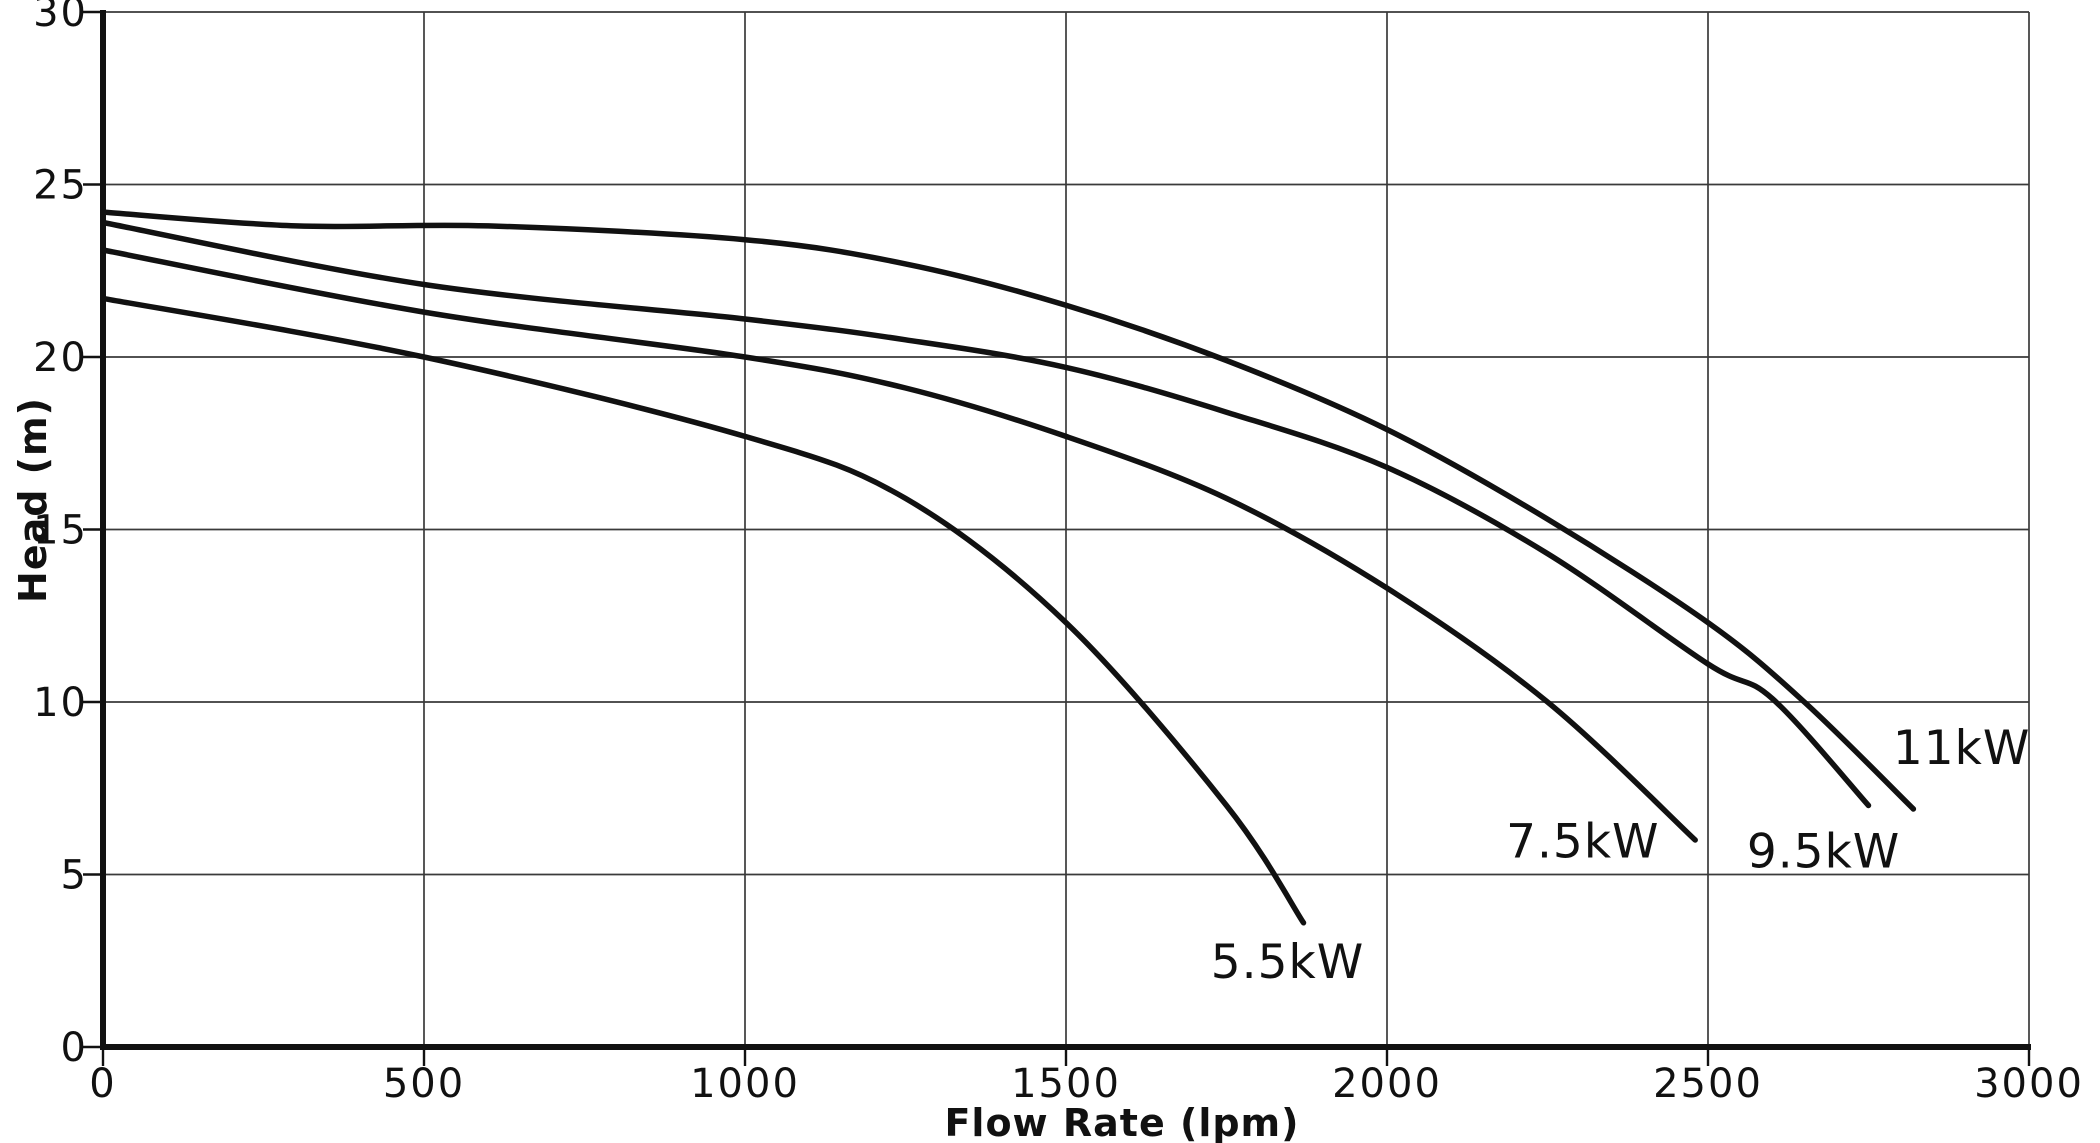 The width and height of the screenshot is (2100, 1143). Describe the element at coordinates (74, 876) in the screenshot. I see `y-tick-label-5: 5` at that location.